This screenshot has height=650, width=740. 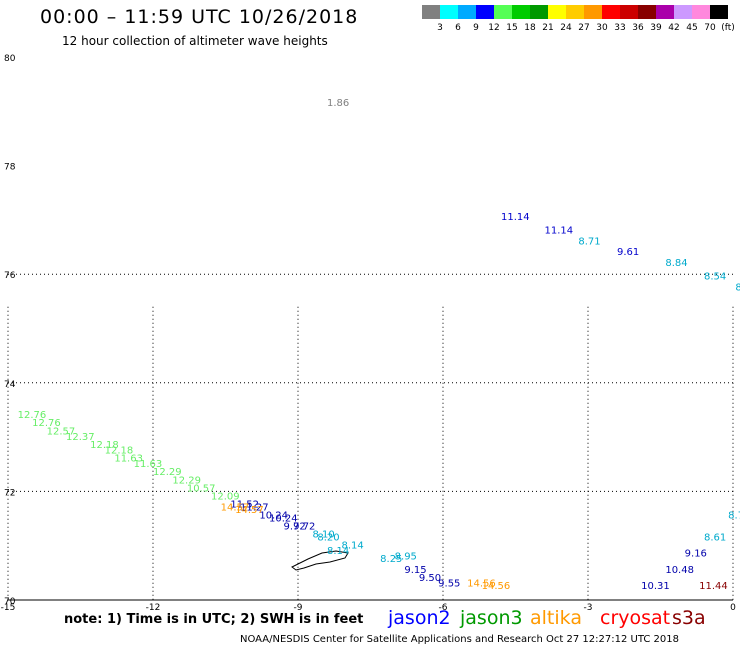 I want to click on x-tick-label: -6, so click(x=443, y=608).